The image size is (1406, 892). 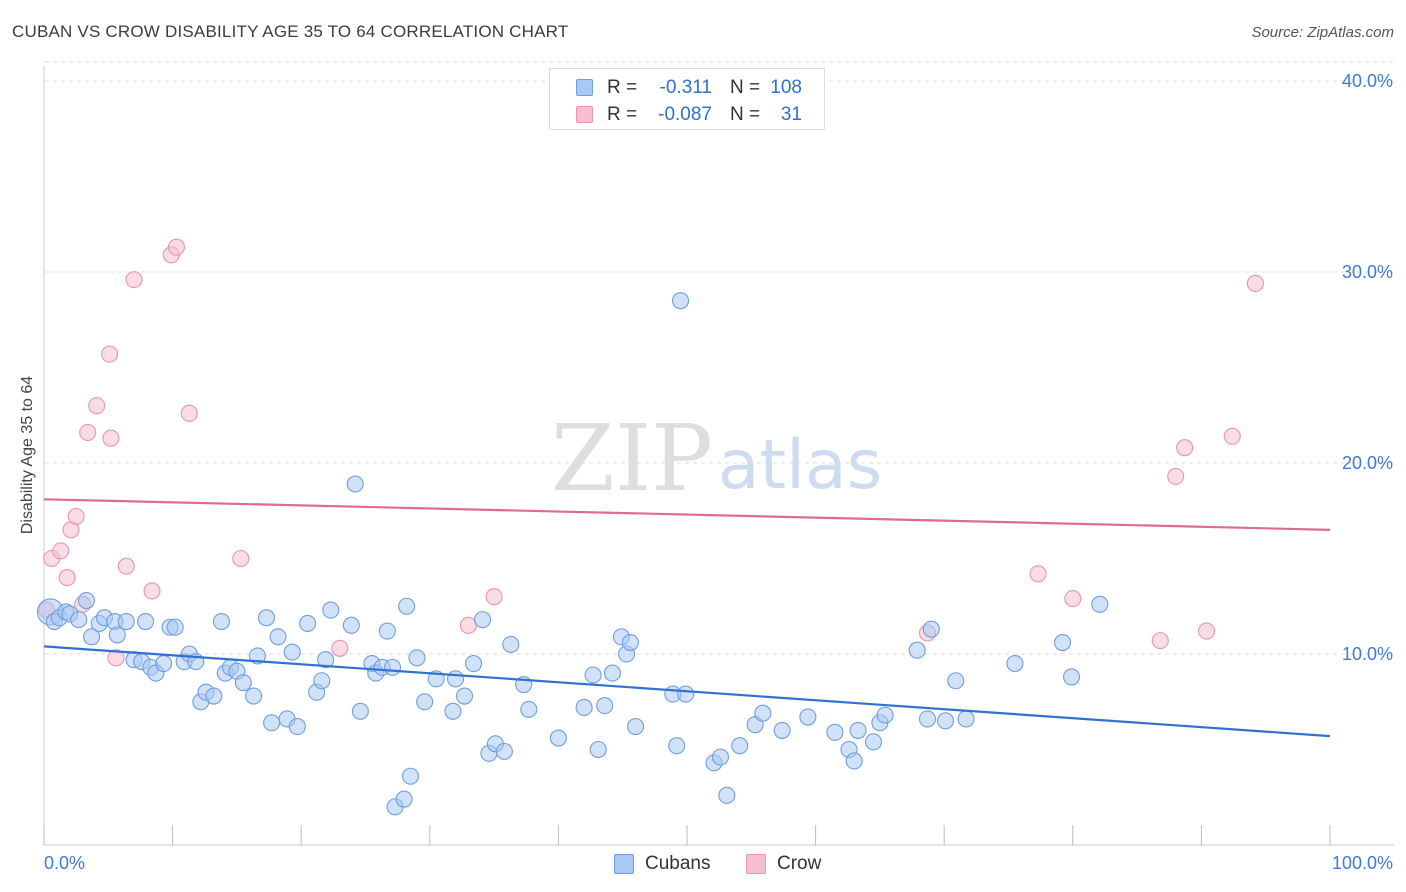 I want to click on cubans-trend-line, so click(x=687, y=691).